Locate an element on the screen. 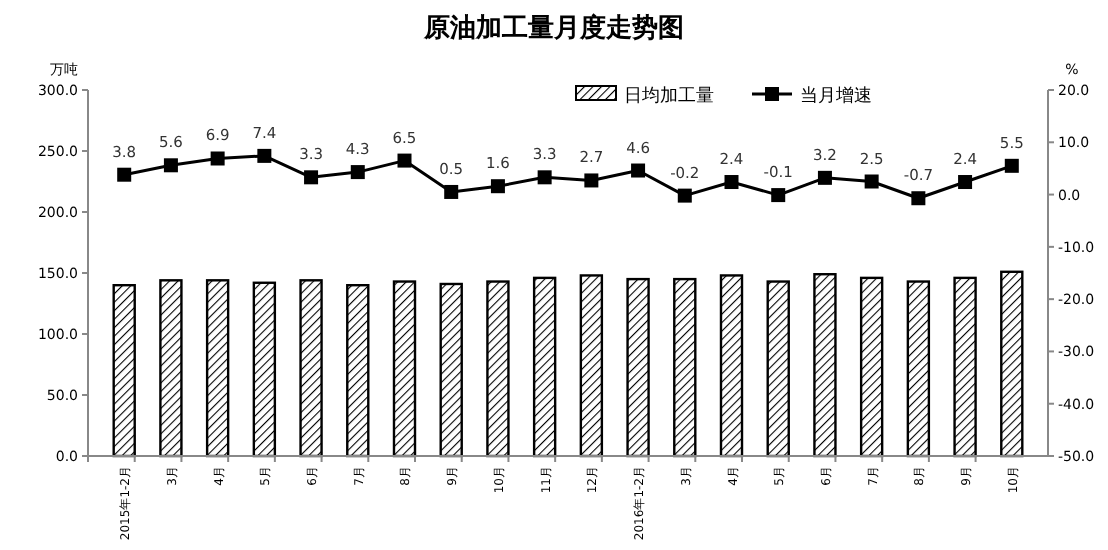 The width and height of the screenshot is (1108, 550). legend-label: 日均加工量 is located at coordinates (669, 96).